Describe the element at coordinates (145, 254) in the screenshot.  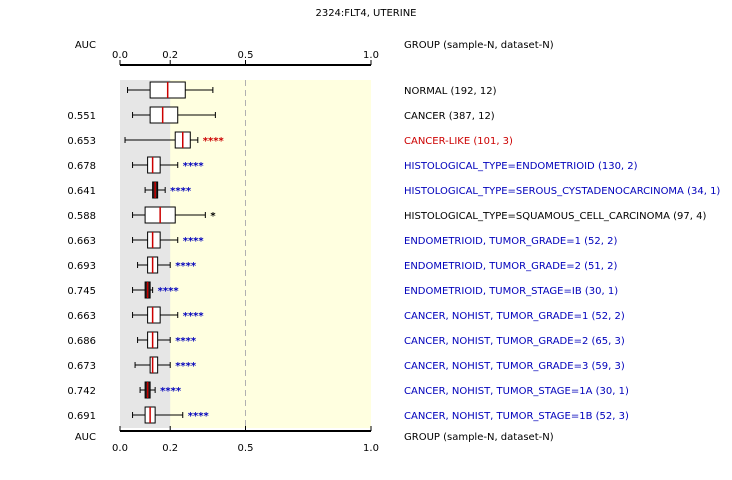
I see `normal-band` at that location.